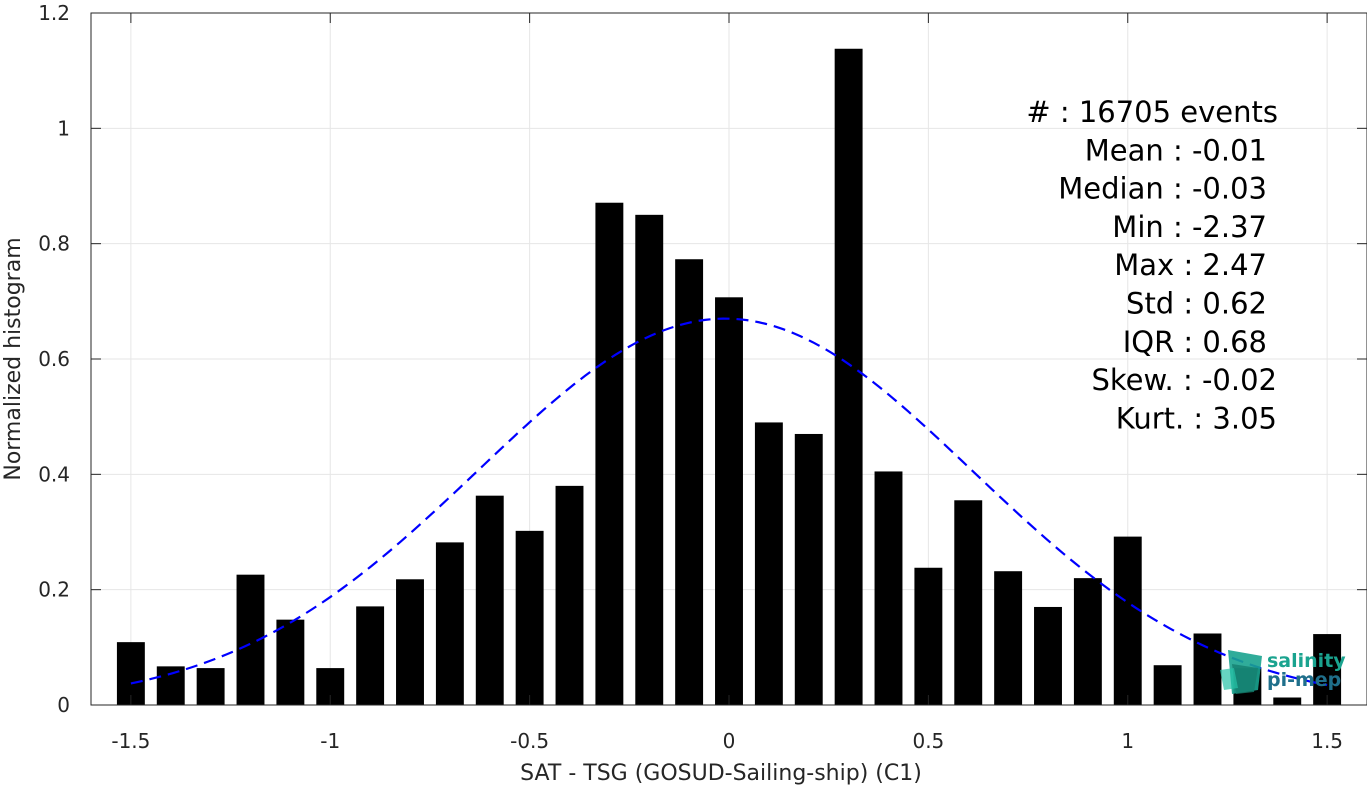  Describe the element at coordinates (54, 474) in the screenshot. I see `y-tick-label-2: 0.4` at that location.